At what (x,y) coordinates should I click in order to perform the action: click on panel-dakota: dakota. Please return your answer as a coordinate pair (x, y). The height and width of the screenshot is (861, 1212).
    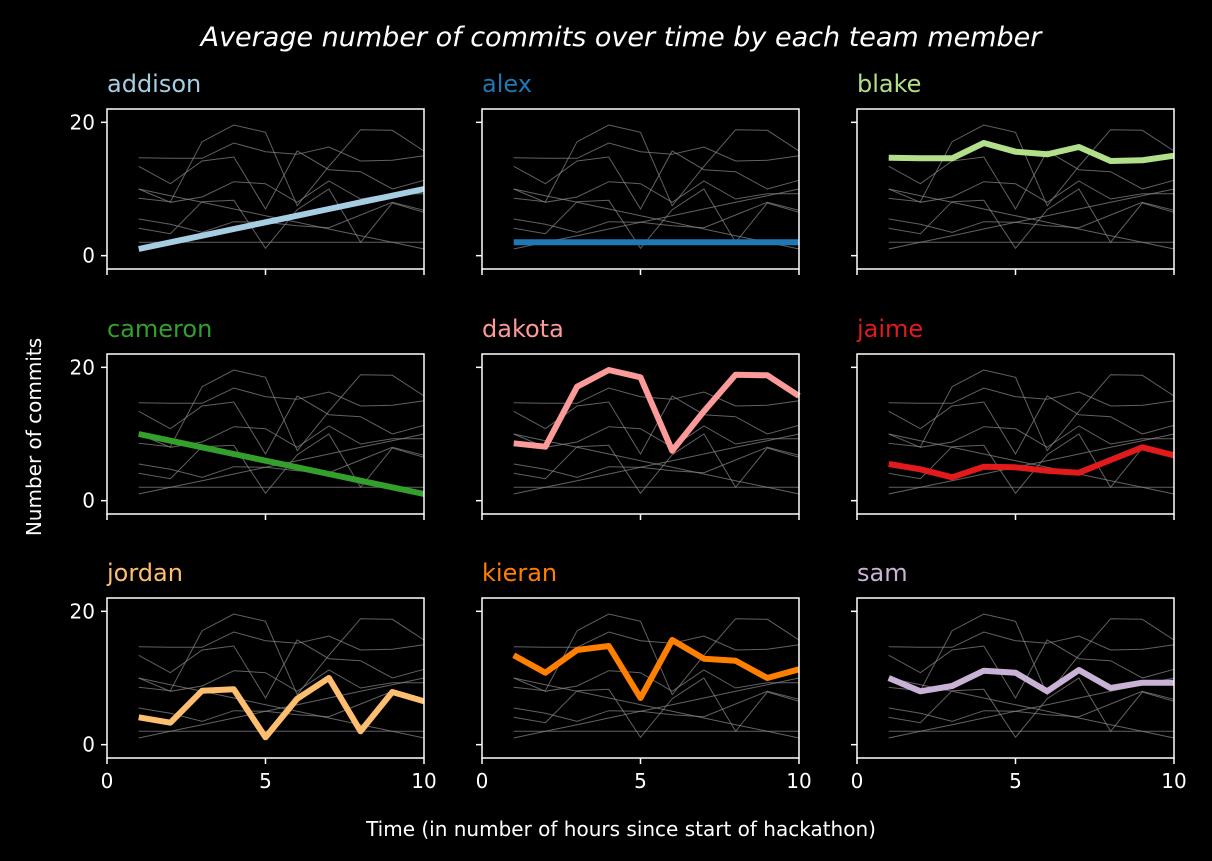
    Looking at the image, I should click on (638, 417).